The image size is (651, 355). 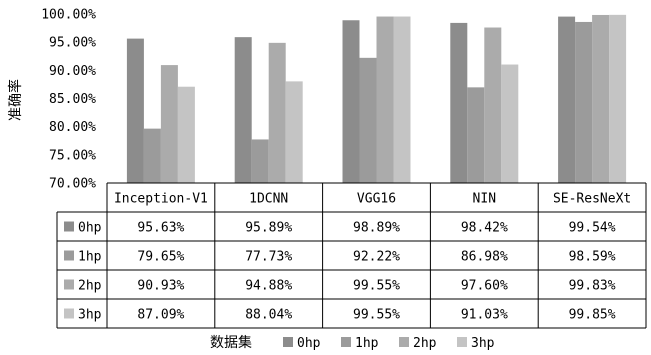 What do you see at coordinates (160, 228) in the screenshot?
I see `data-label-0hp-0: 95.63%` at bounding box center [160, 228].